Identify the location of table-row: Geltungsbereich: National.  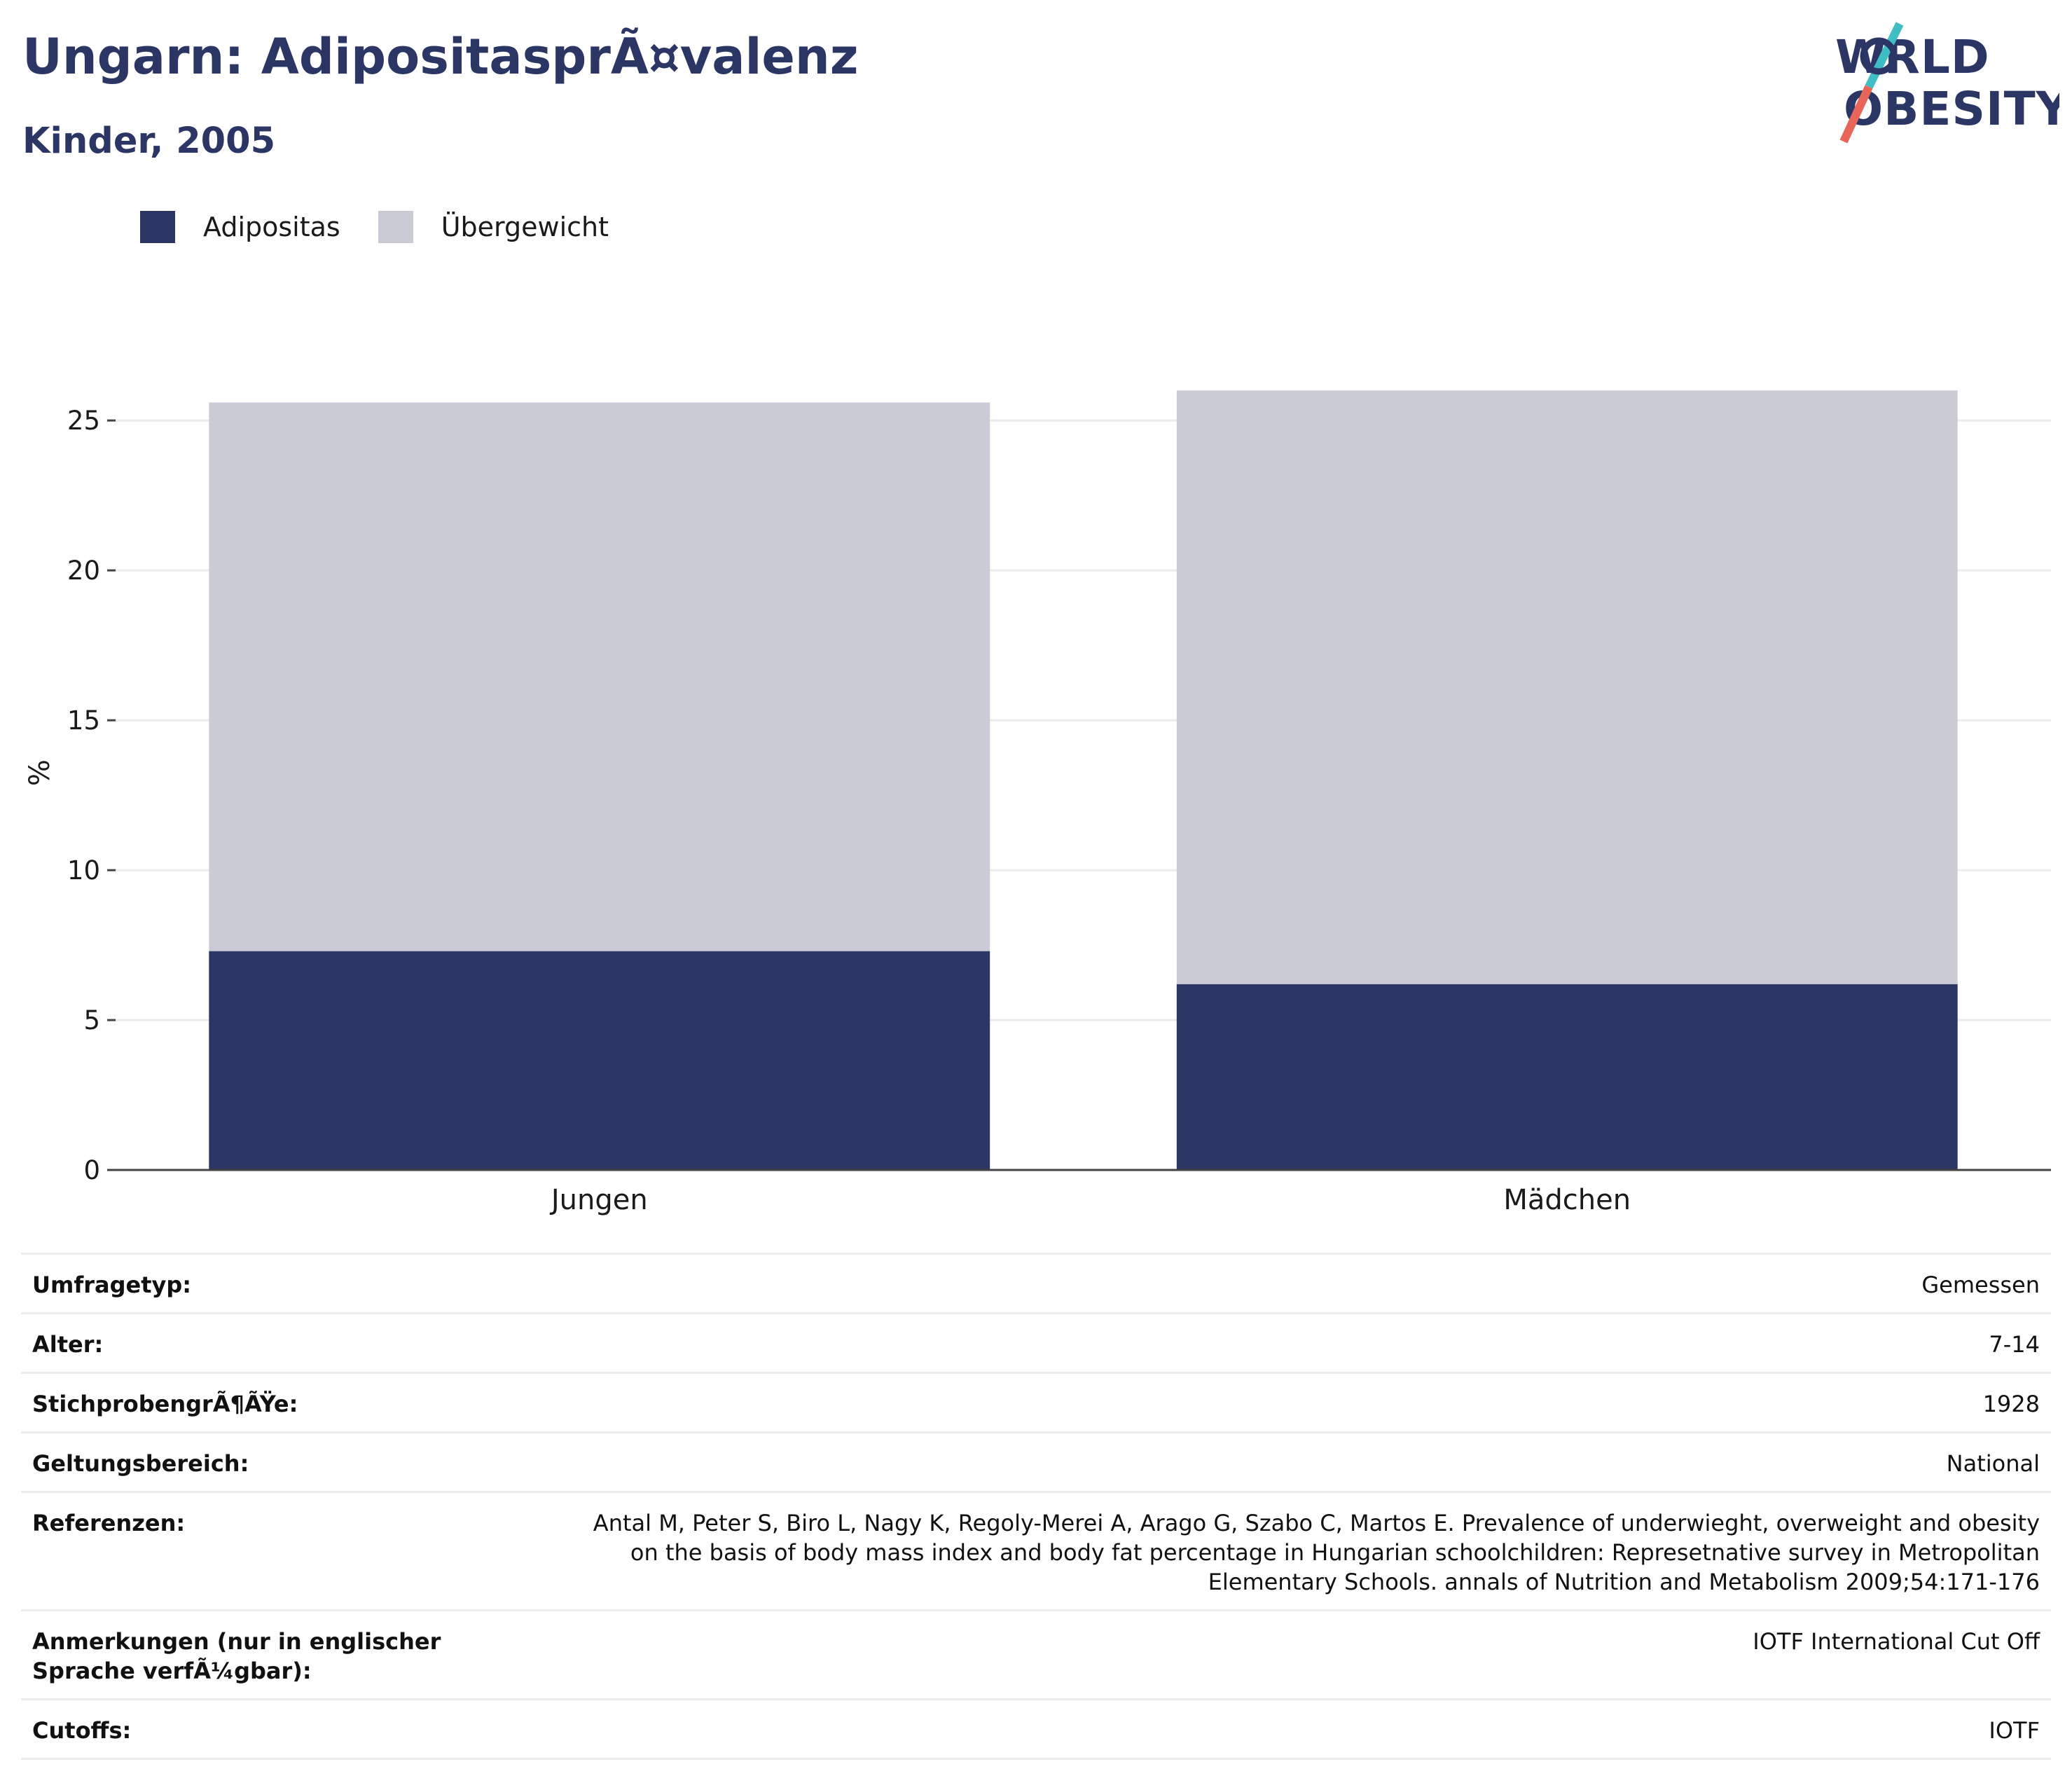
(1036, 1462).